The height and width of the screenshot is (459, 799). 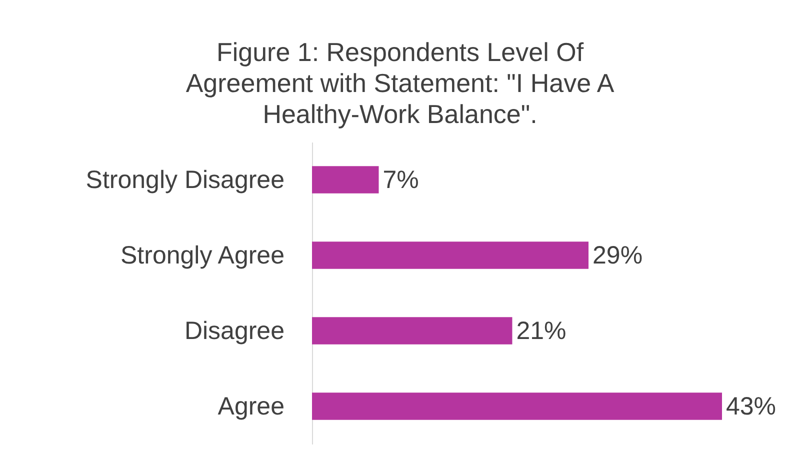 I want to click on data-label: 7%, so click(x=400, y=180).